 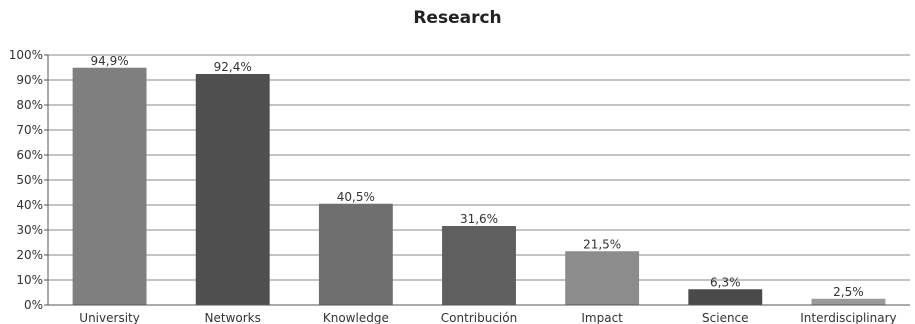 I want to click on data-label: 2,5%, so click(x=848, y=292).